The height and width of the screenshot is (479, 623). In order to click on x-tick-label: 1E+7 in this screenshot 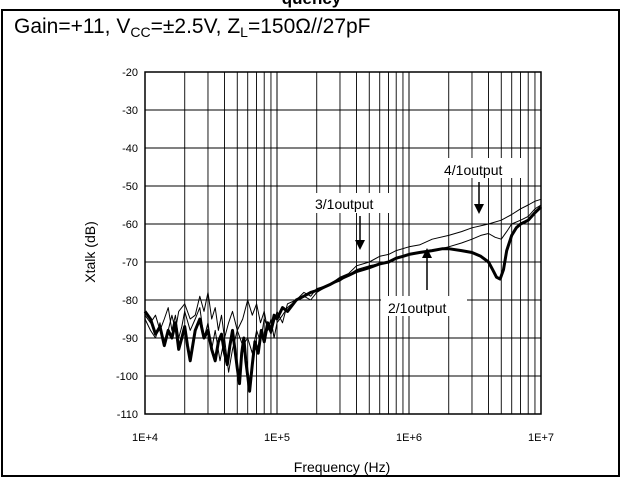, I will do `click(541, 438)`.